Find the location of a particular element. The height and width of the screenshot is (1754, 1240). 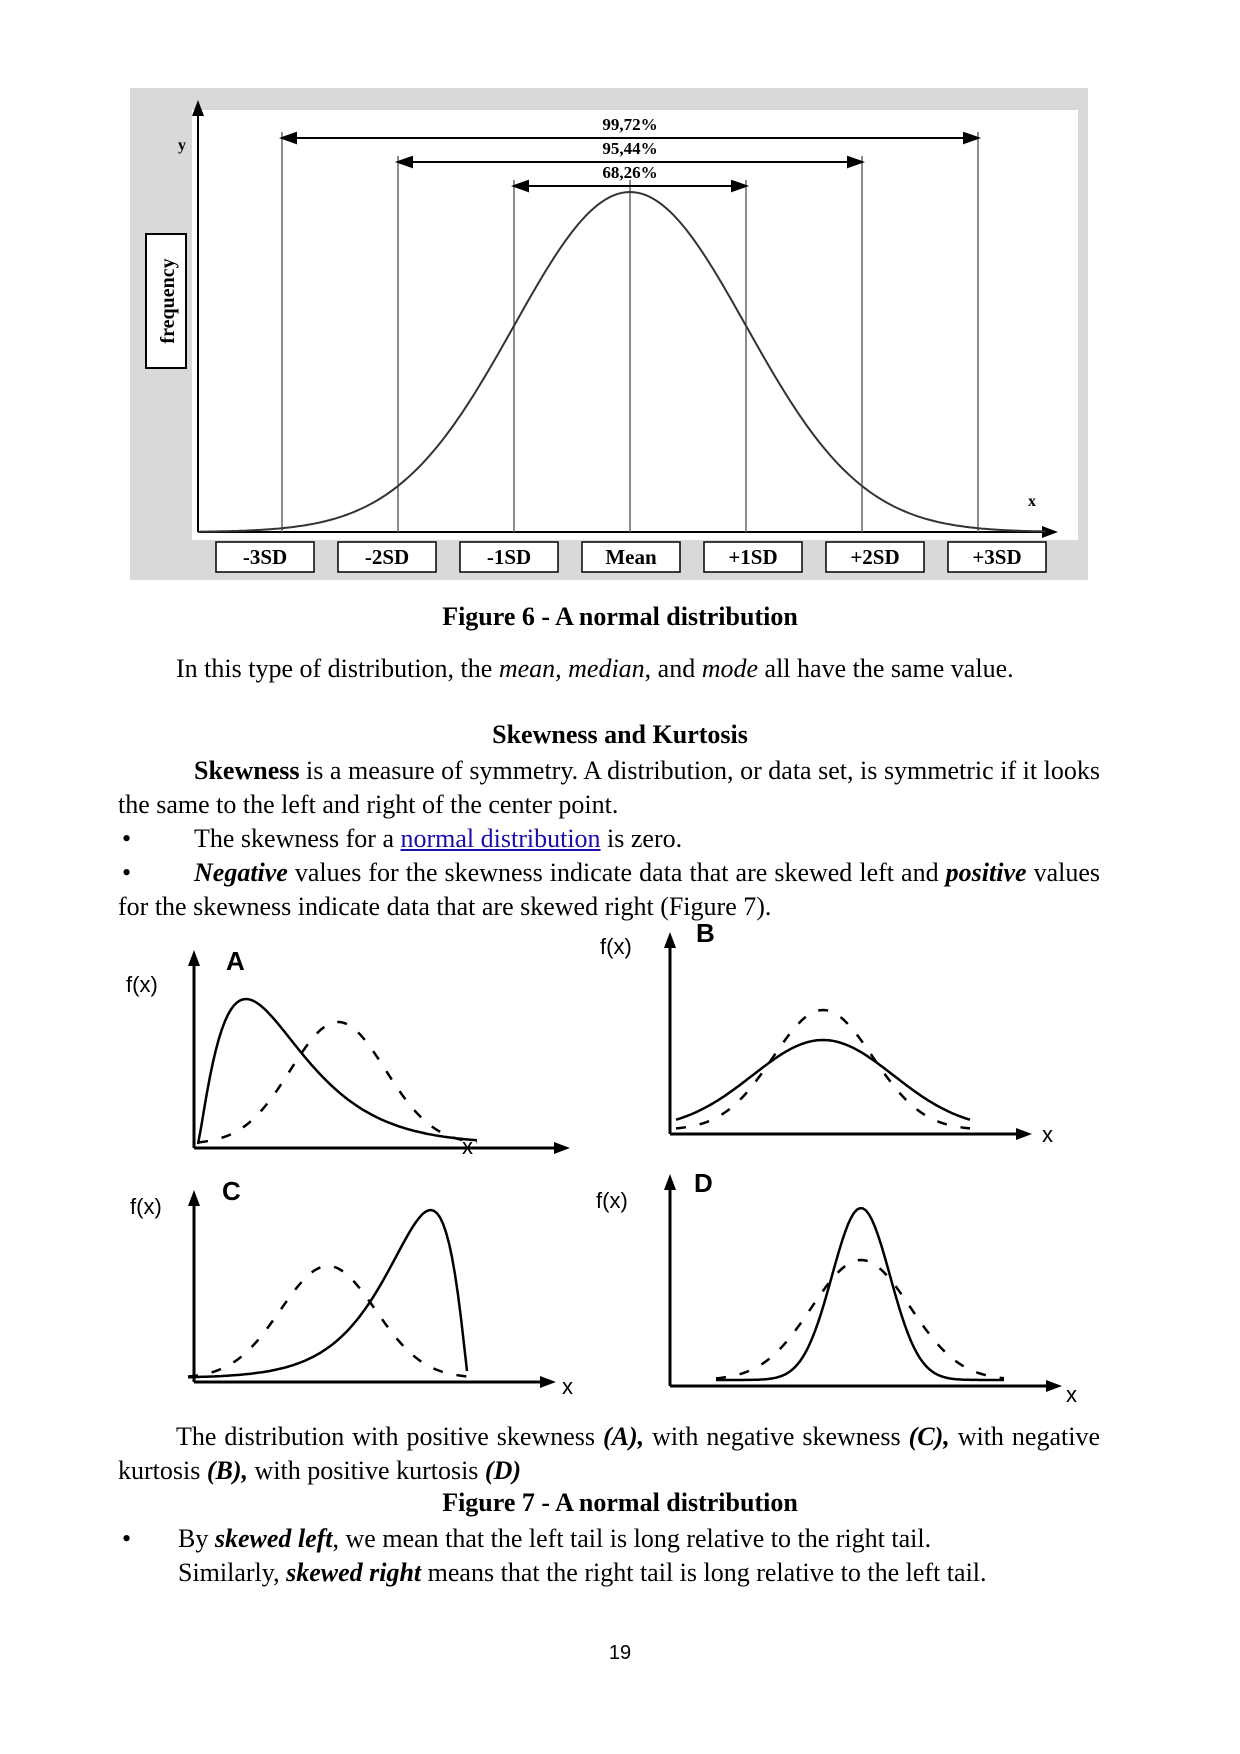

curve-solid-b is located at coordinates (823, 1079).